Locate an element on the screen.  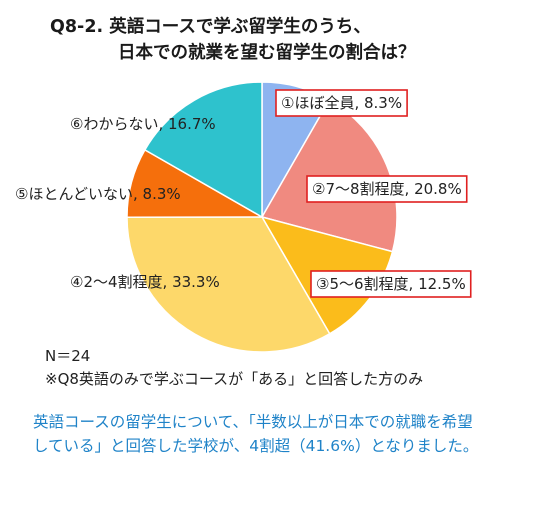
slice-label-5: ⑤ほとんどいない, 8.3% is located at coordinates (98, 194).